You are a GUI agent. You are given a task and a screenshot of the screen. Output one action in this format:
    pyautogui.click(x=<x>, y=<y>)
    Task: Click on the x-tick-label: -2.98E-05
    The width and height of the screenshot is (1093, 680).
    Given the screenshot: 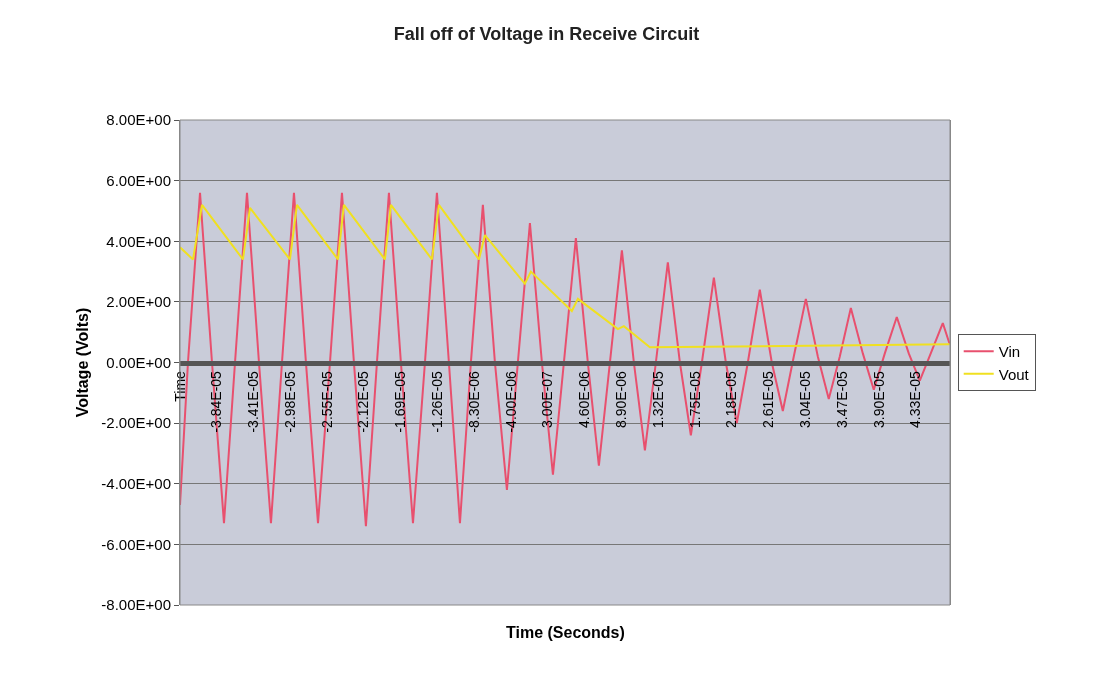 What is the action you would take?
    pyautogui.click(x=289, y=401)
    